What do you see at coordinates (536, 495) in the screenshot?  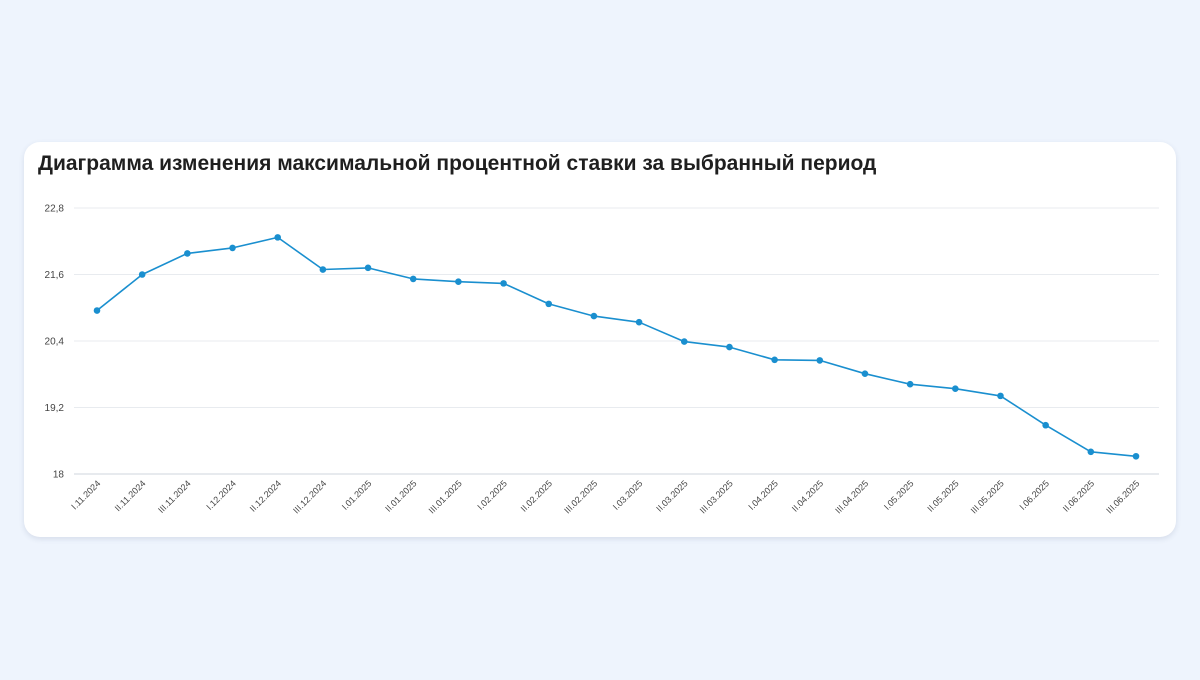 I see `x-tick-label: II.02.2025` at bounding box center [536, 495].